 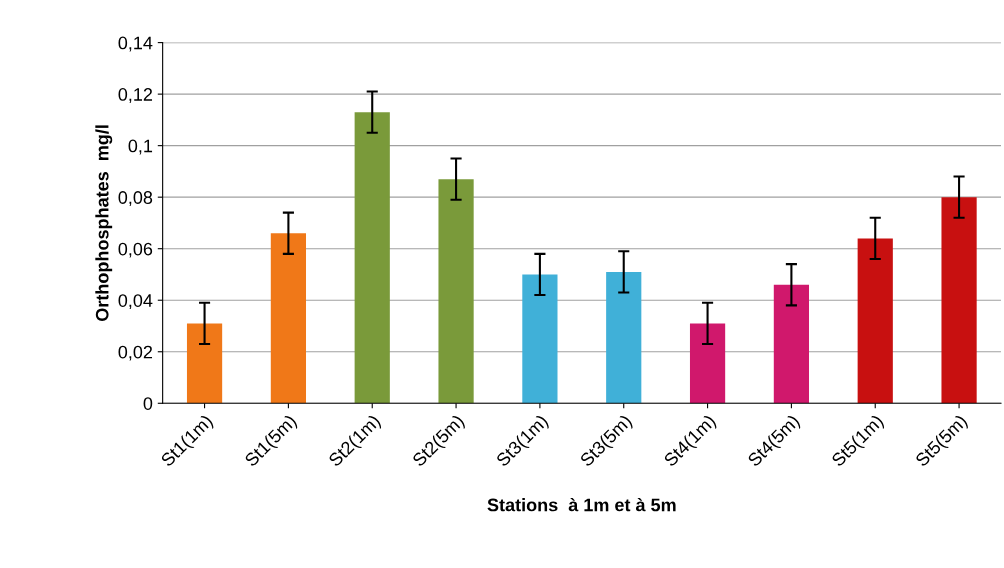 What do you see at coordinates (135, 199) in the screenshot?
I see `y-tick-label: 0,08` at bounding box center [135, 199].